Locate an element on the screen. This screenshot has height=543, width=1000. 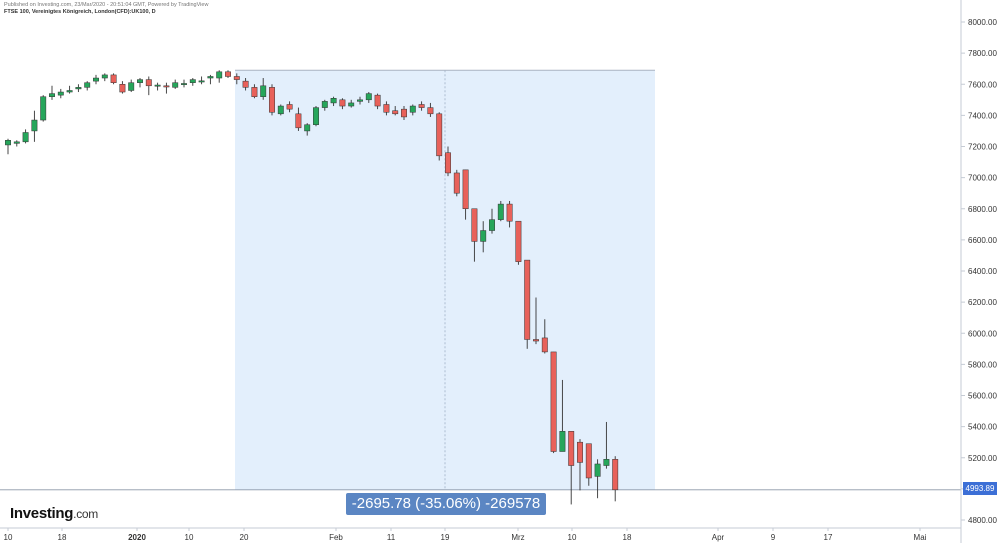
investing-logo: Investing.com is located at coordinates (54, 513).